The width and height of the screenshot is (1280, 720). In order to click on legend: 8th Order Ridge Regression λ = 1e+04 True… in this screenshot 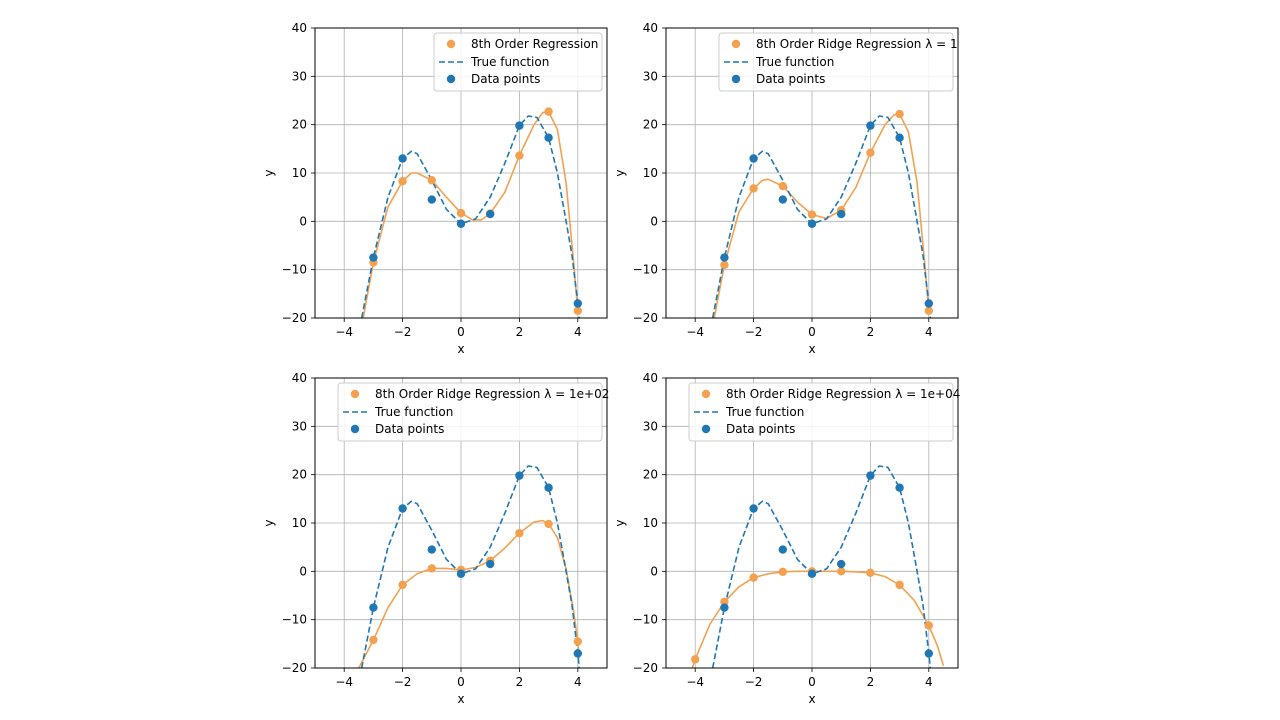, I will do `click(824, 412)`.